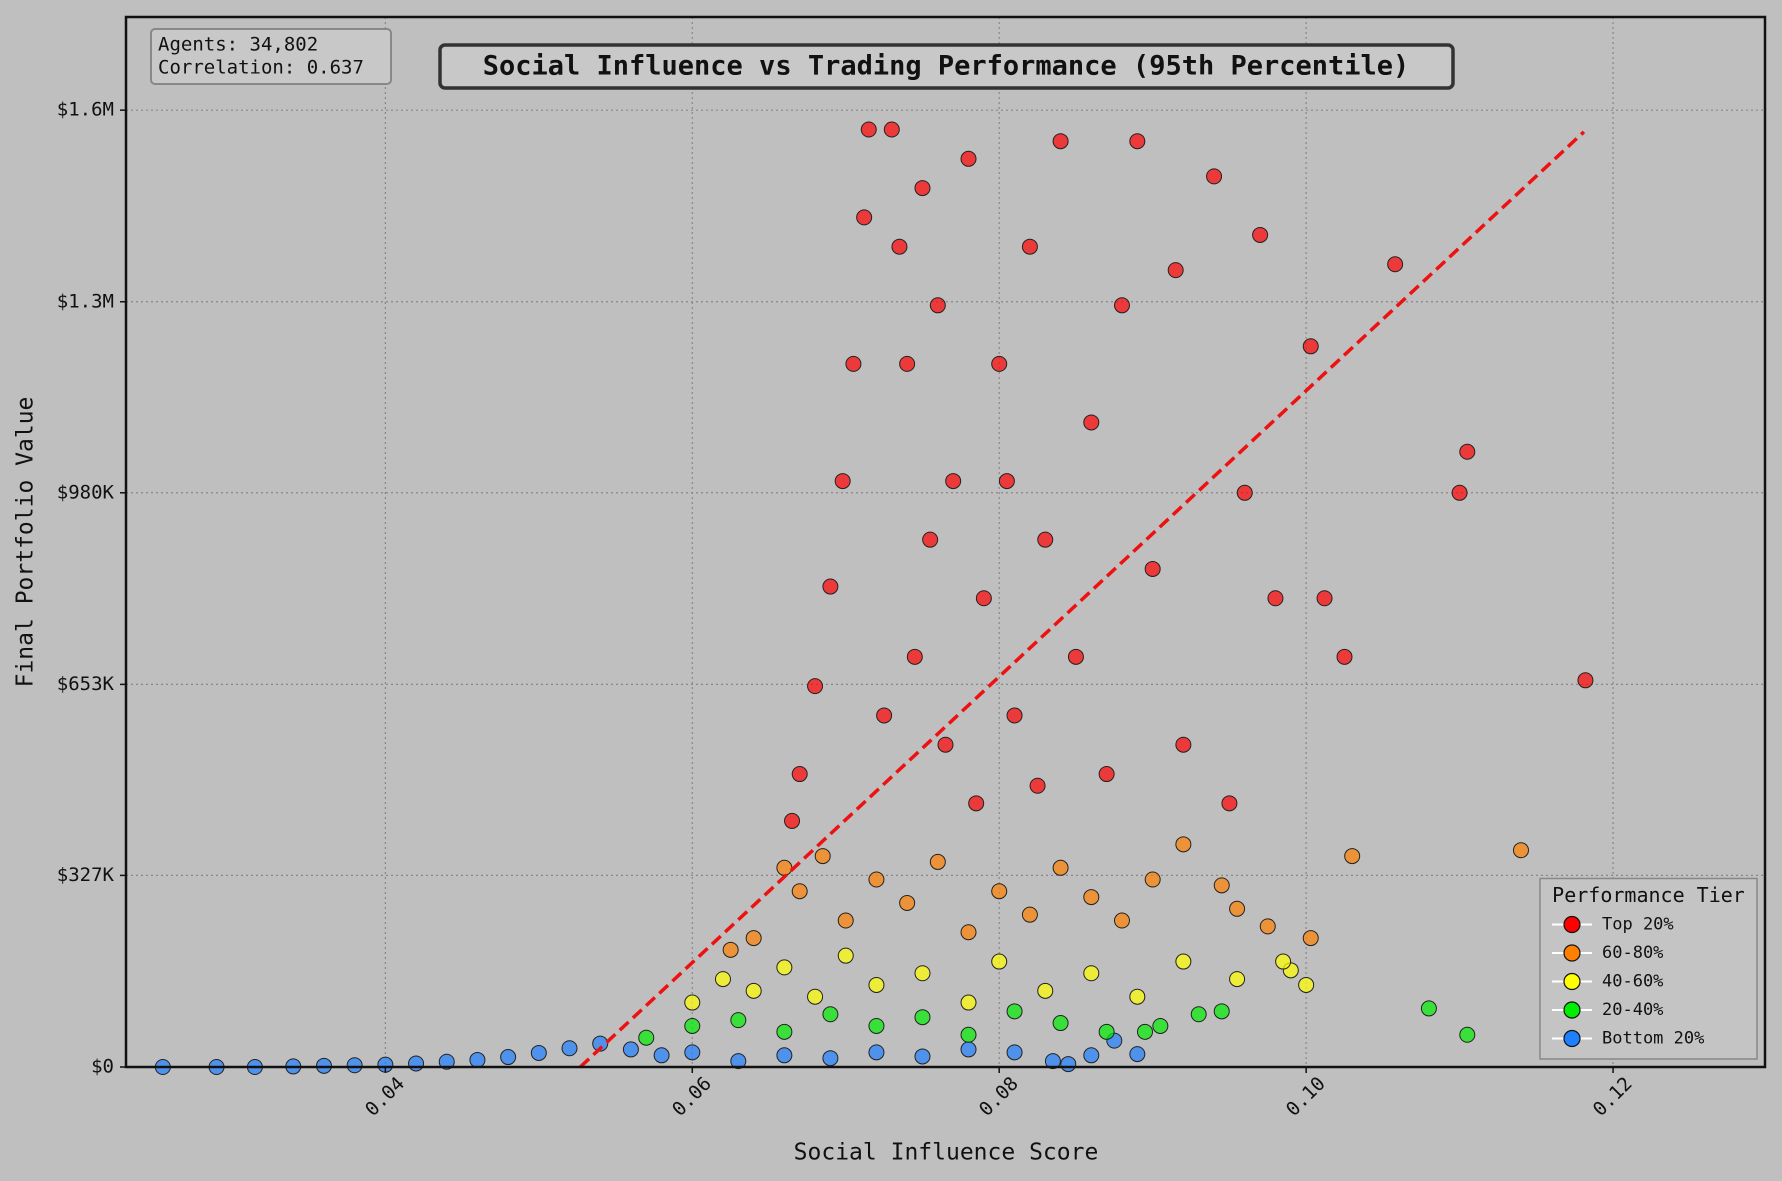 The height and width of the screenshot is (1181, 1782). What do you see at coordinates (946, 1153) in the screenshot?
I see `x-axis-label: Social Influence Score` at bounding box center [946, 1153].